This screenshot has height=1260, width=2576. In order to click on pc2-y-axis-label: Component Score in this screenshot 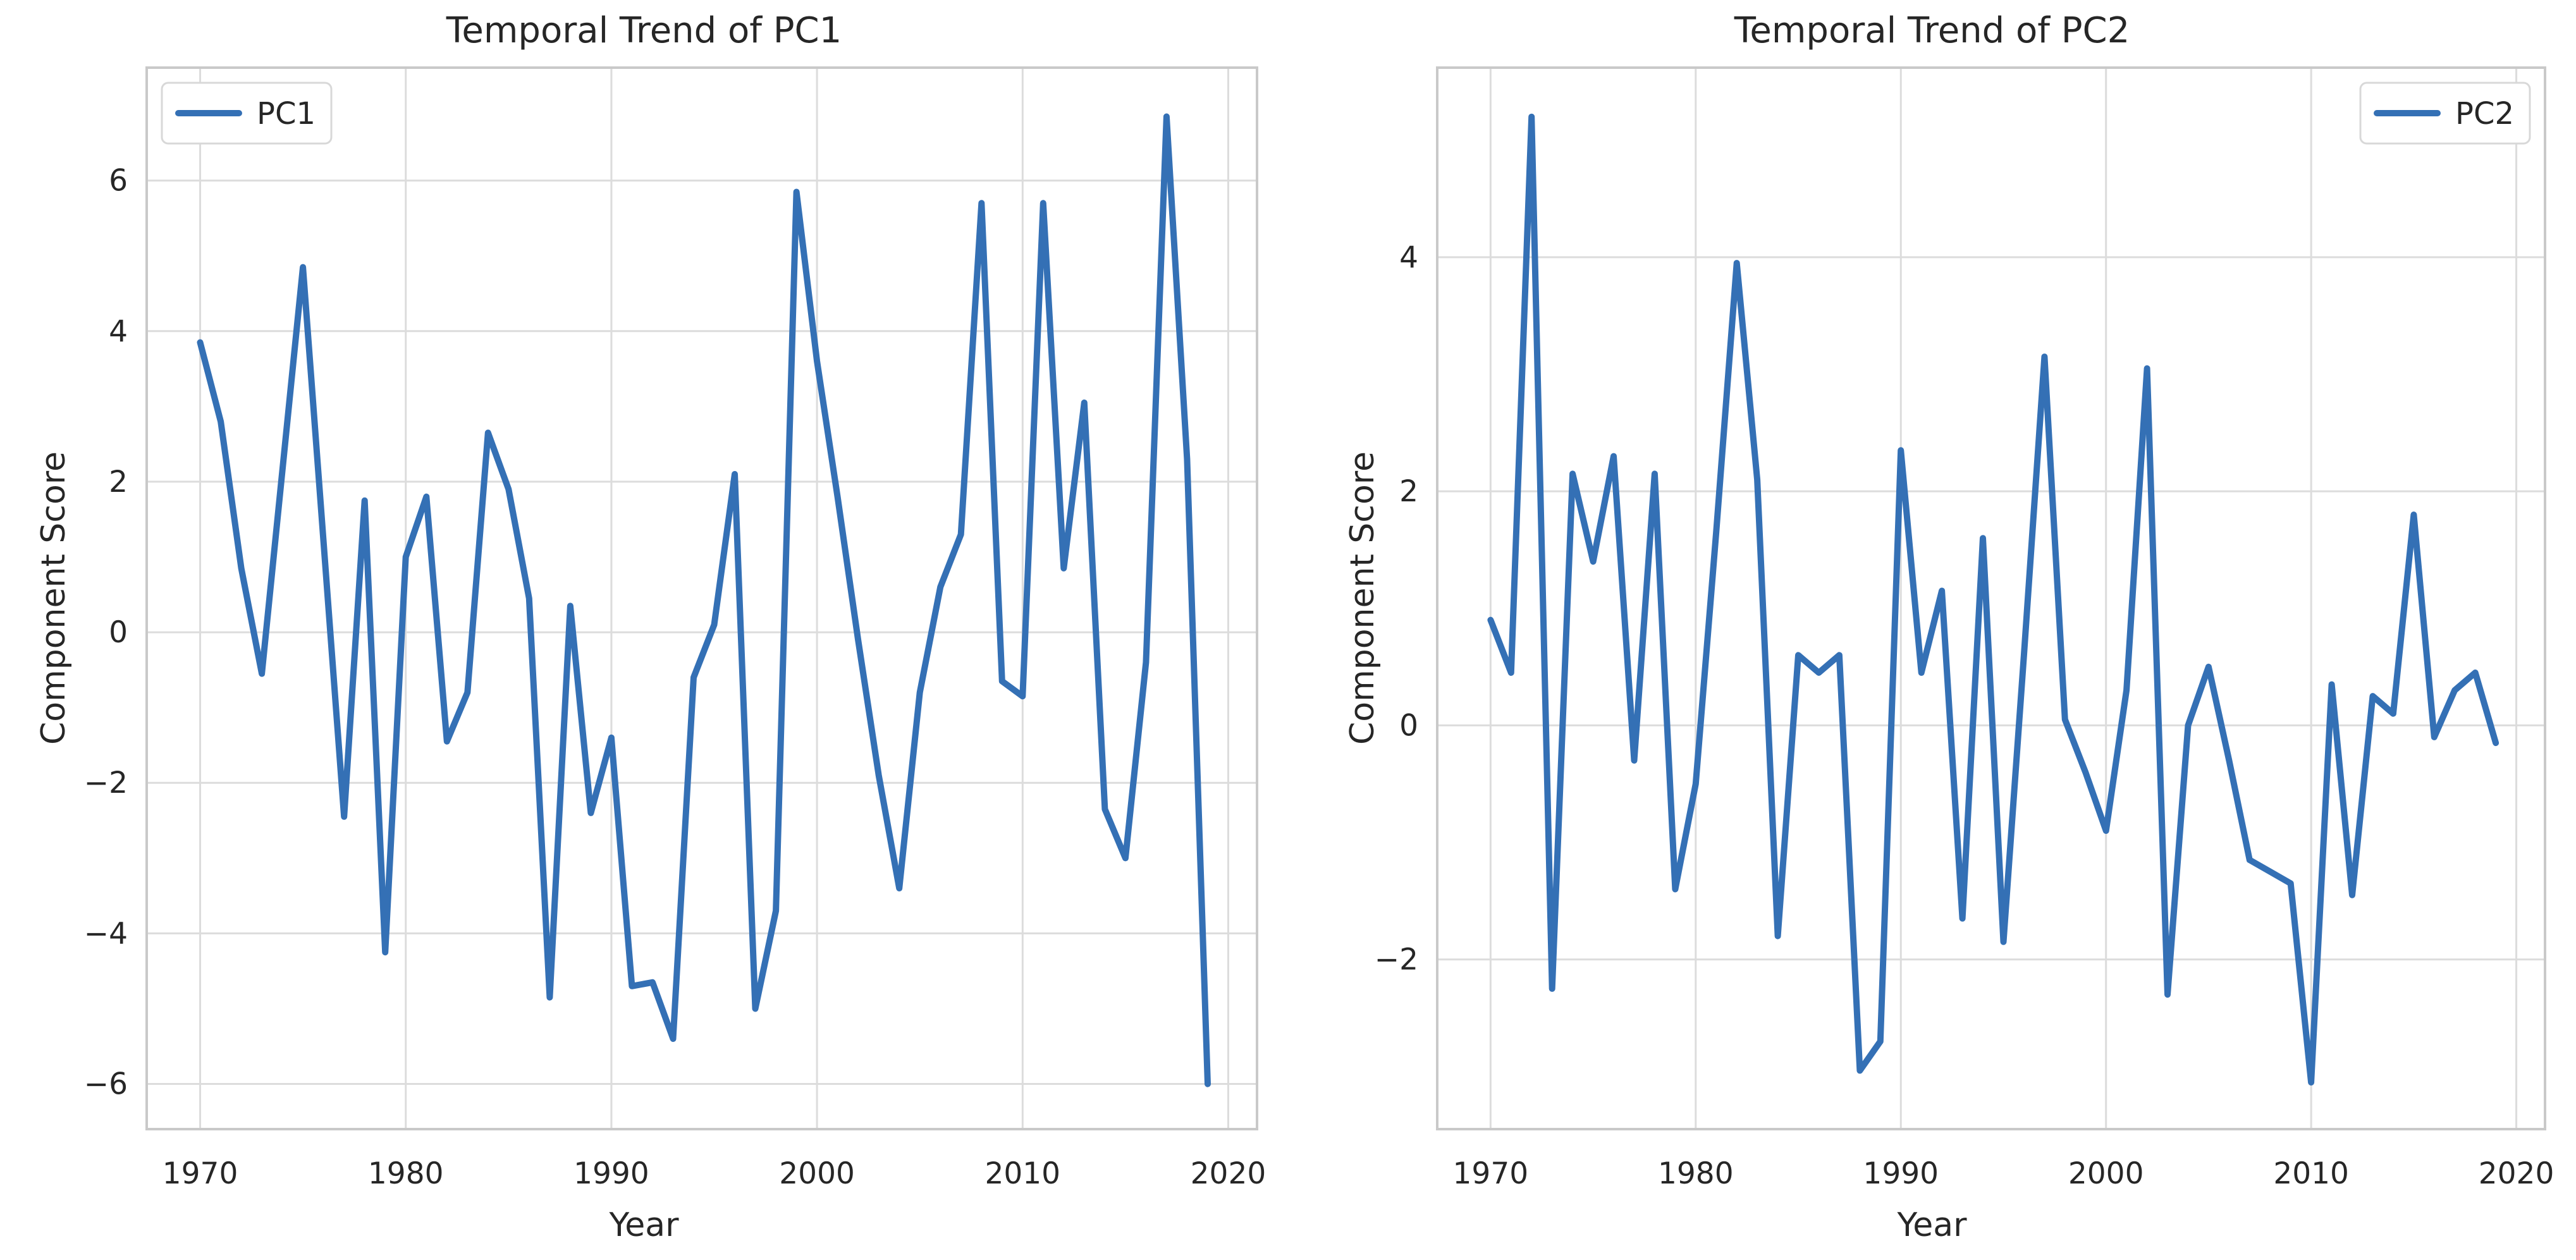, I will do `click(1363, 598)`.